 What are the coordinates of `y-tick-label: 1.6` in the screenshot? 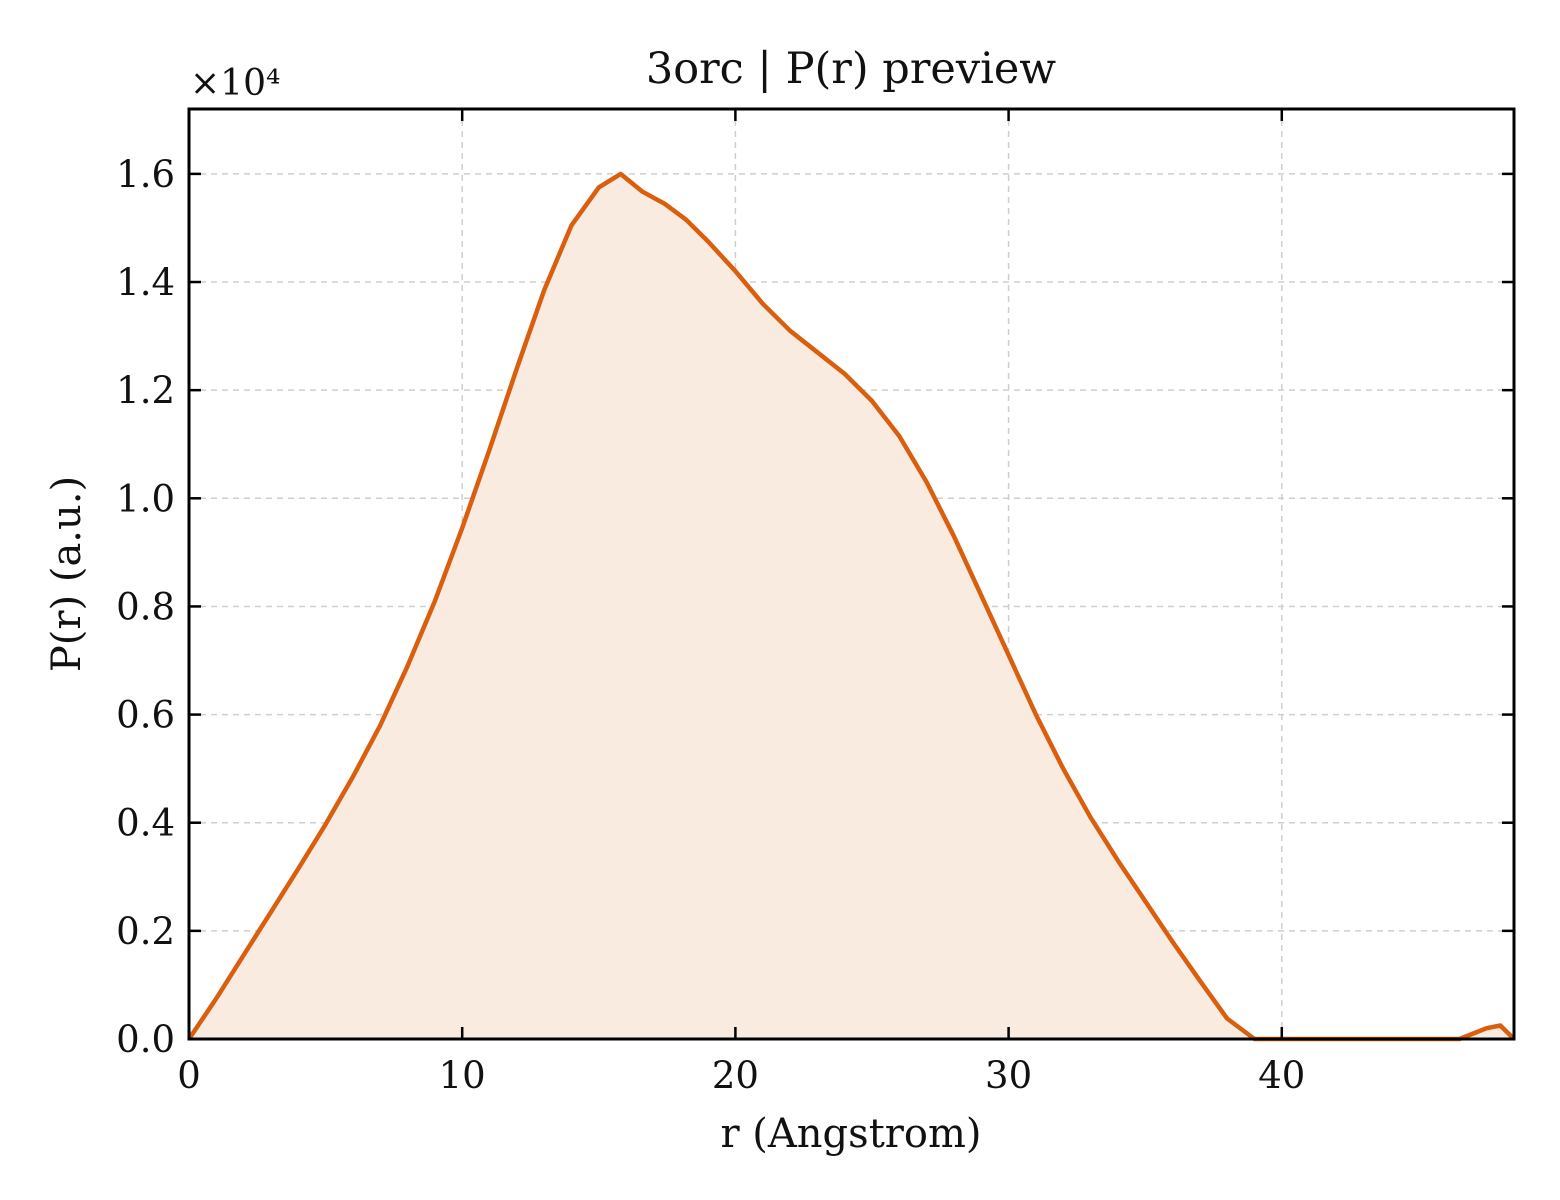 It's located at (145, 174).